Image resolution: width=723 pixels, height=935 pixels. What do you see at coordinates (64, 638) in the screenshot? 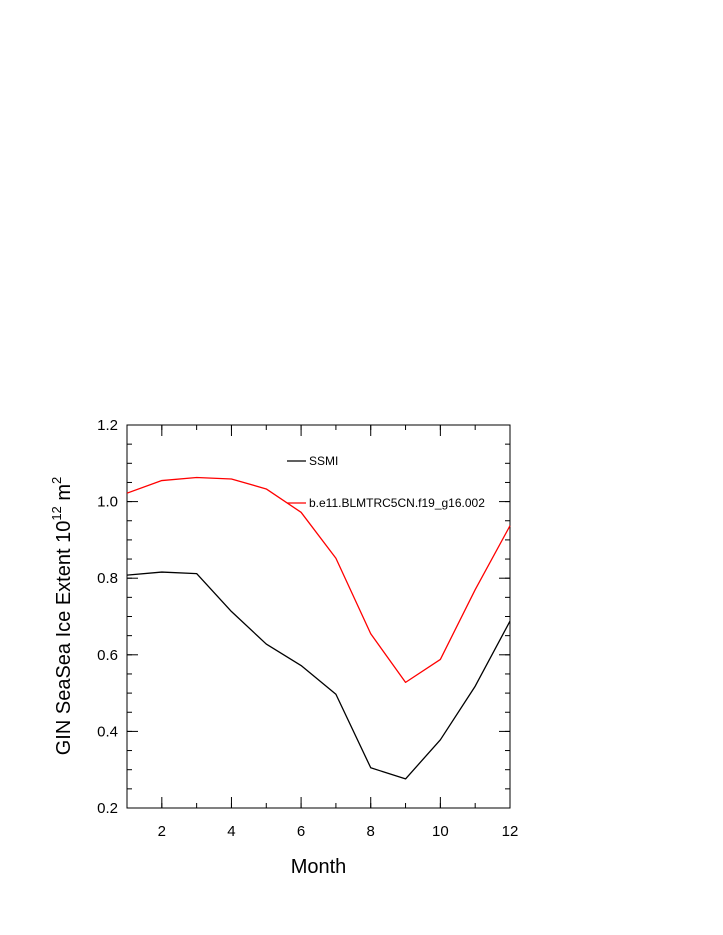
I see `y-axis-title-text: GIN SeaSea Ice Extent 10` at bounding box center [64, 638].